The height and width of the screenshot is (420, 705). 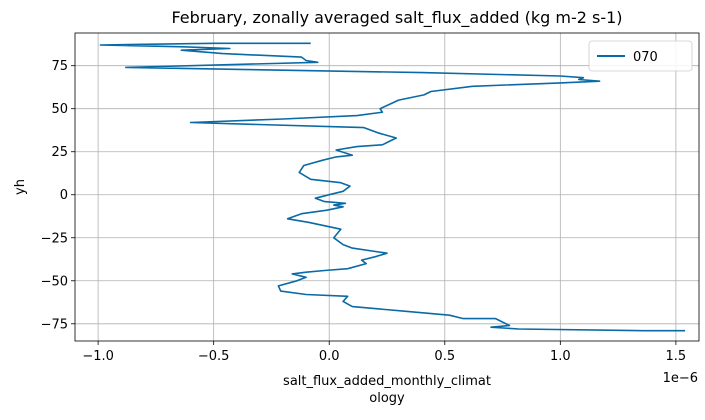 What do you see at coordinates (387, 381) in the screenshot?
I see `x-axis-label-line-1: salt_flux_added_monthly_climat` at bounding box center [387, 381].